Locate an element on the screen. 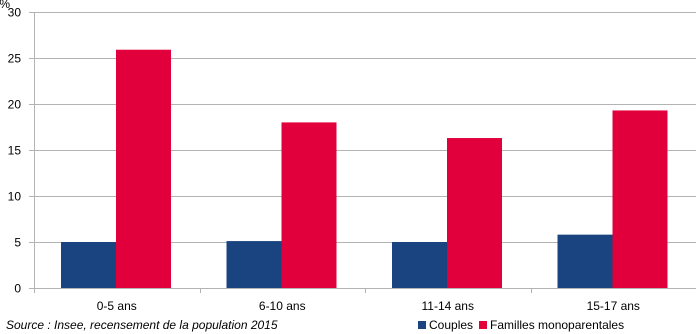 This screenshot has width=696, height=334. x-tick-label-6-10-ans: 6-10 ans is located at coordinates (282, 306).